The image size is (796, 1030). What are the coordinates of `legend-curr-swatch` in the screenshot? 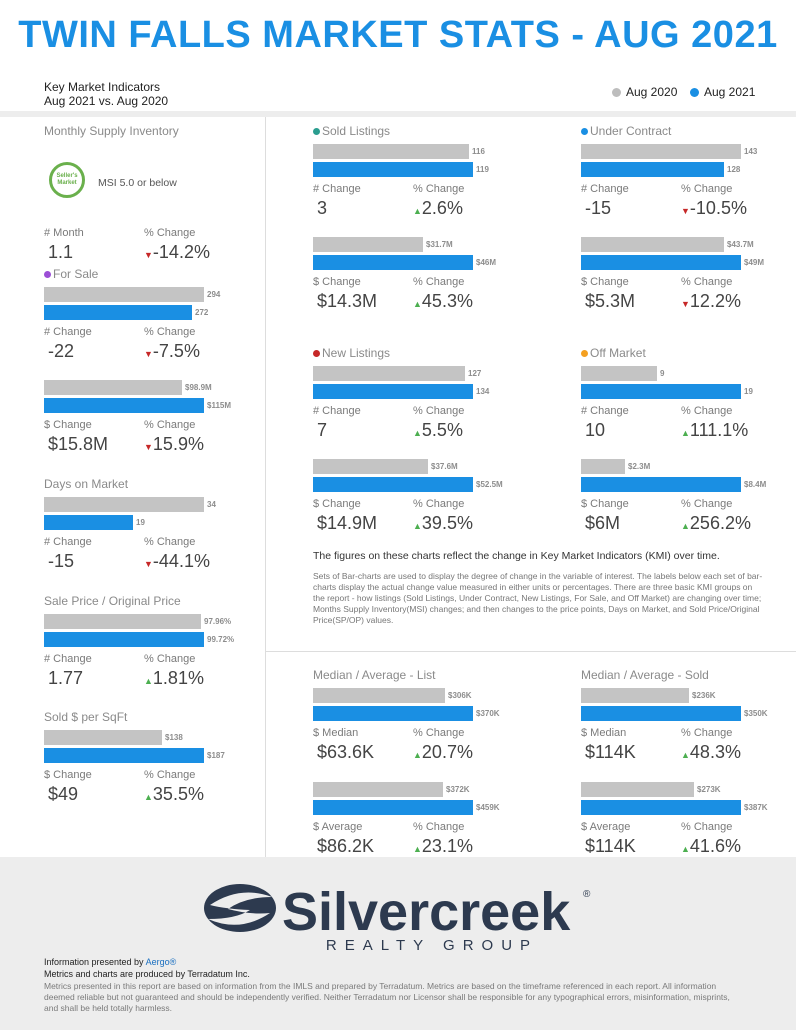 It's located at (694, 92).